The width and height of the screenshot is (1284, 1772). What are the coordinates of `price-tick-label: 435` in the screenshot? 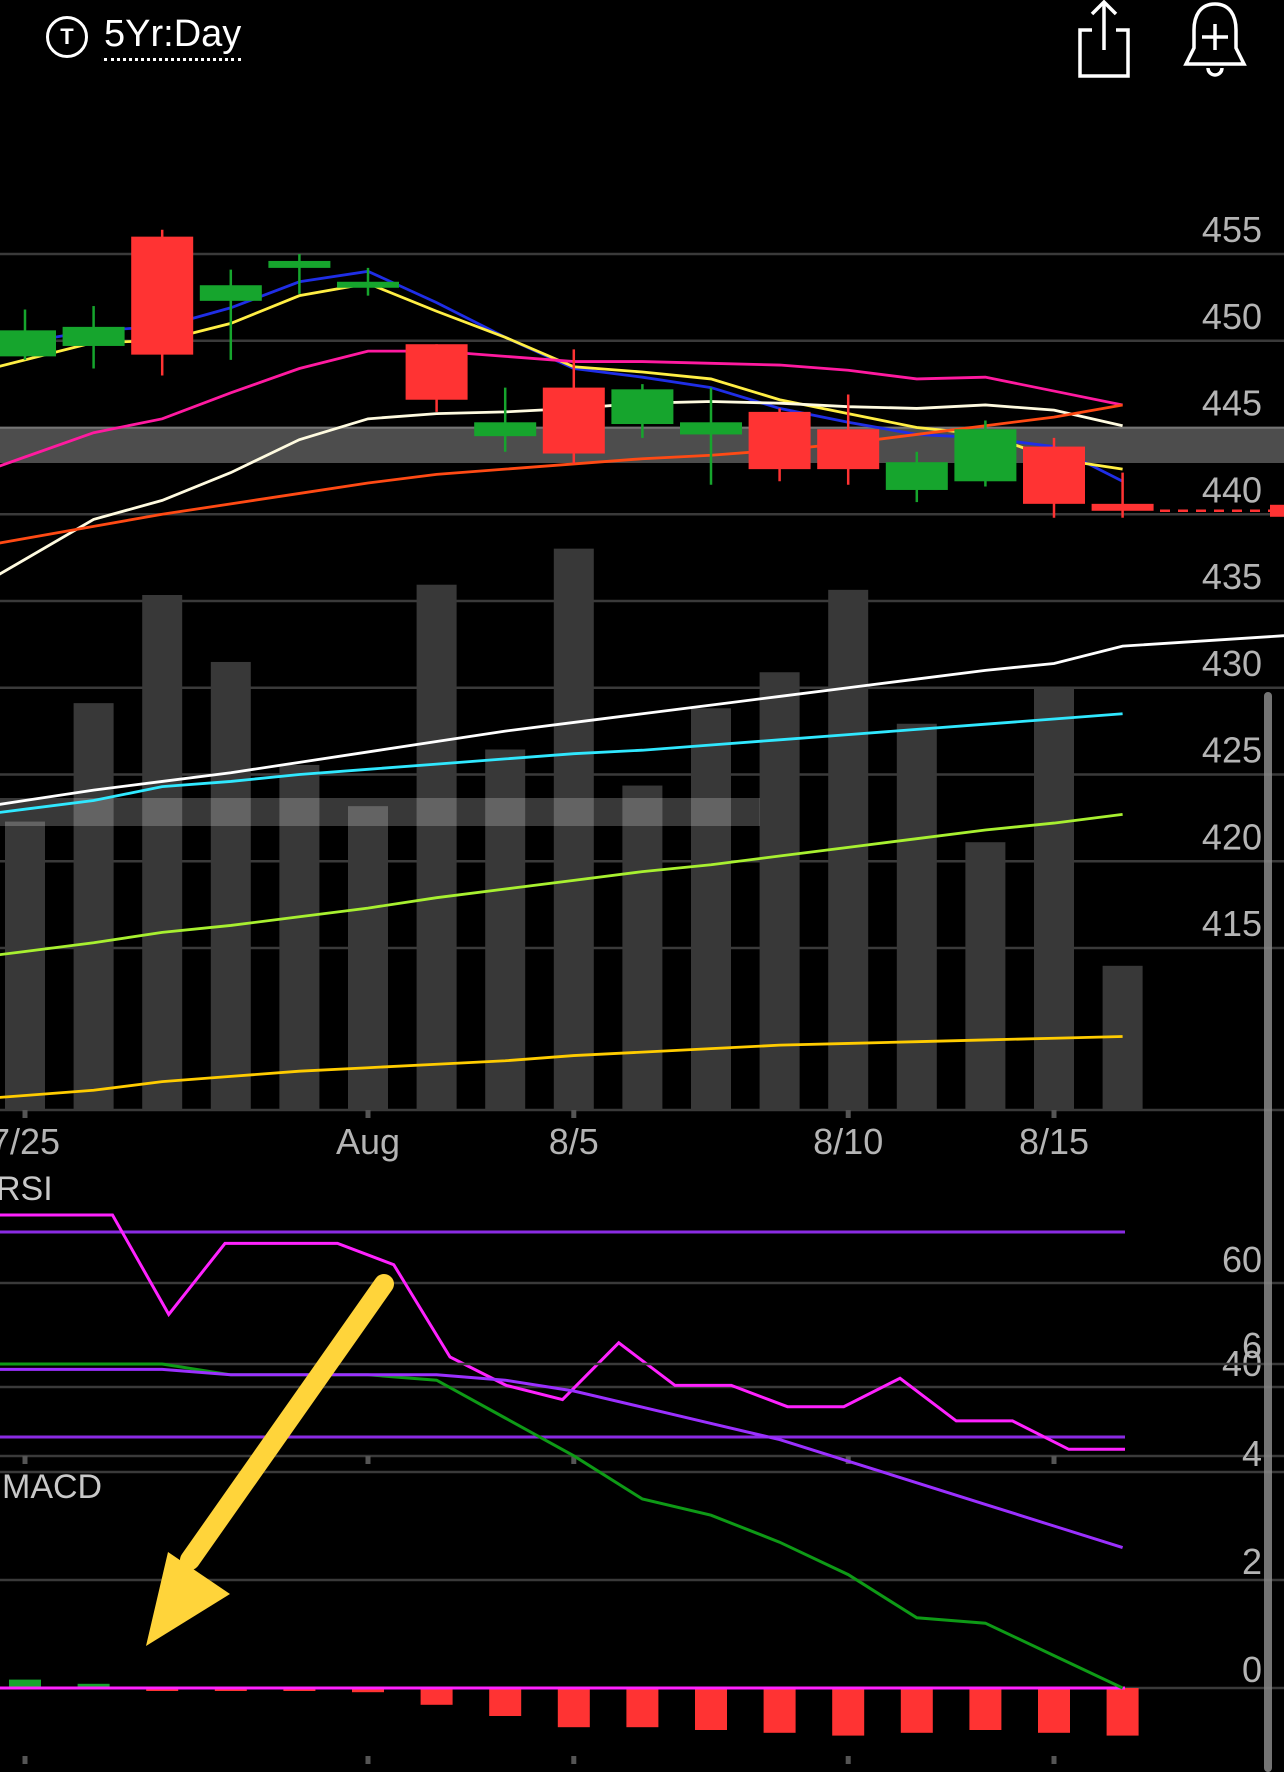 It's located at (1232, 576).